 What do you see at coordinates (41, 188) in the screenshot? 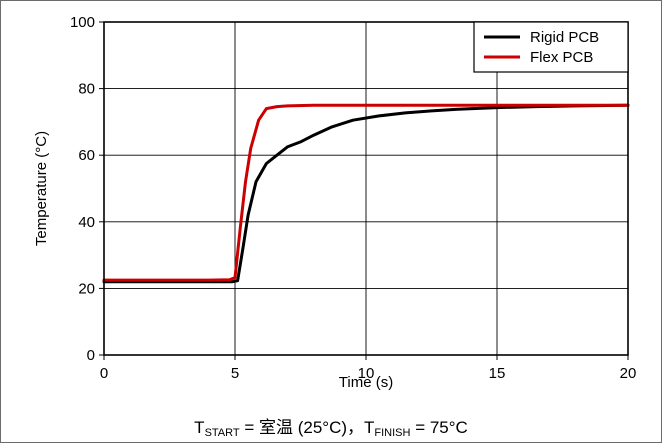
I see `y-axis-label: Temperature (°C)` at bounding box center [41, 188].